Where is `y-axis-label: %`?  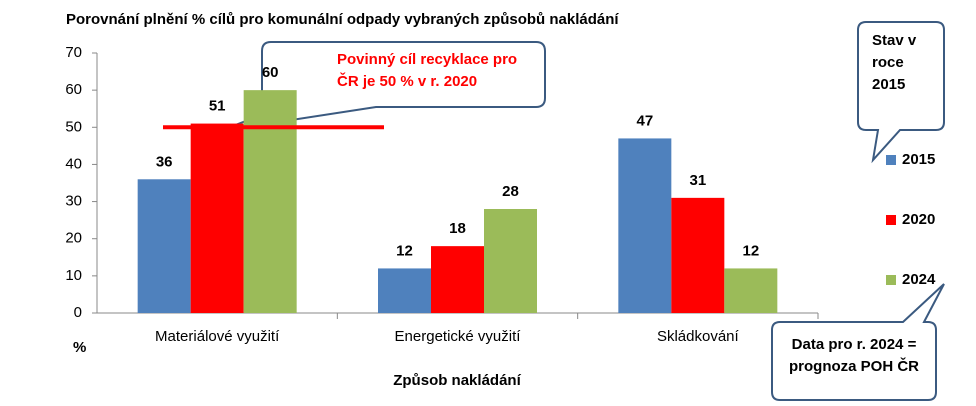
y-axis-label: % is located at coordinates (79, 347).